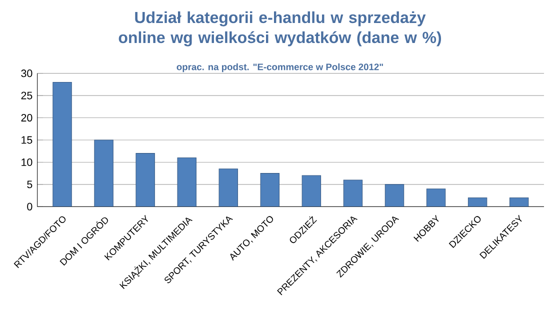  Describe the element at coordinates (26, 74) in the screenshot. I see `y-tick-label: 30` at that location.